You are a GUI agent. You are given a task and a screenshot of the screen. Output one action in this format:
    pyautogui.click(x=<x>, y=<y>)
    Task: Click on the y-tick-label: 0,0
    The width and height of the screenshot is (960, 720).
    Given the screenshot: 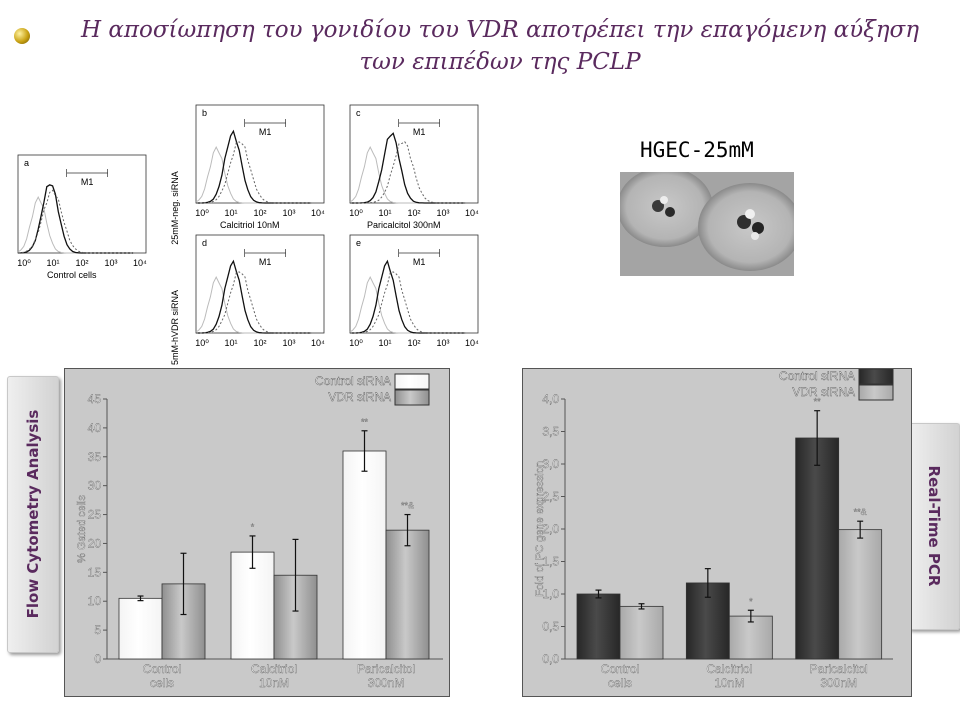 What is the action you would take?
    pyautogui.click(x=550, y=659)
    